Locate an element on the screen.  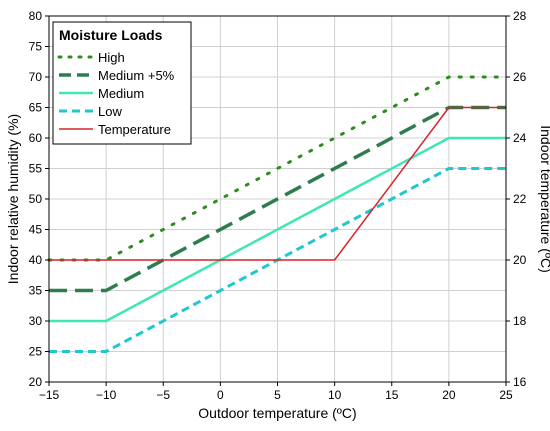
x-tick-label: 25 is located at coordinates (506, 395).